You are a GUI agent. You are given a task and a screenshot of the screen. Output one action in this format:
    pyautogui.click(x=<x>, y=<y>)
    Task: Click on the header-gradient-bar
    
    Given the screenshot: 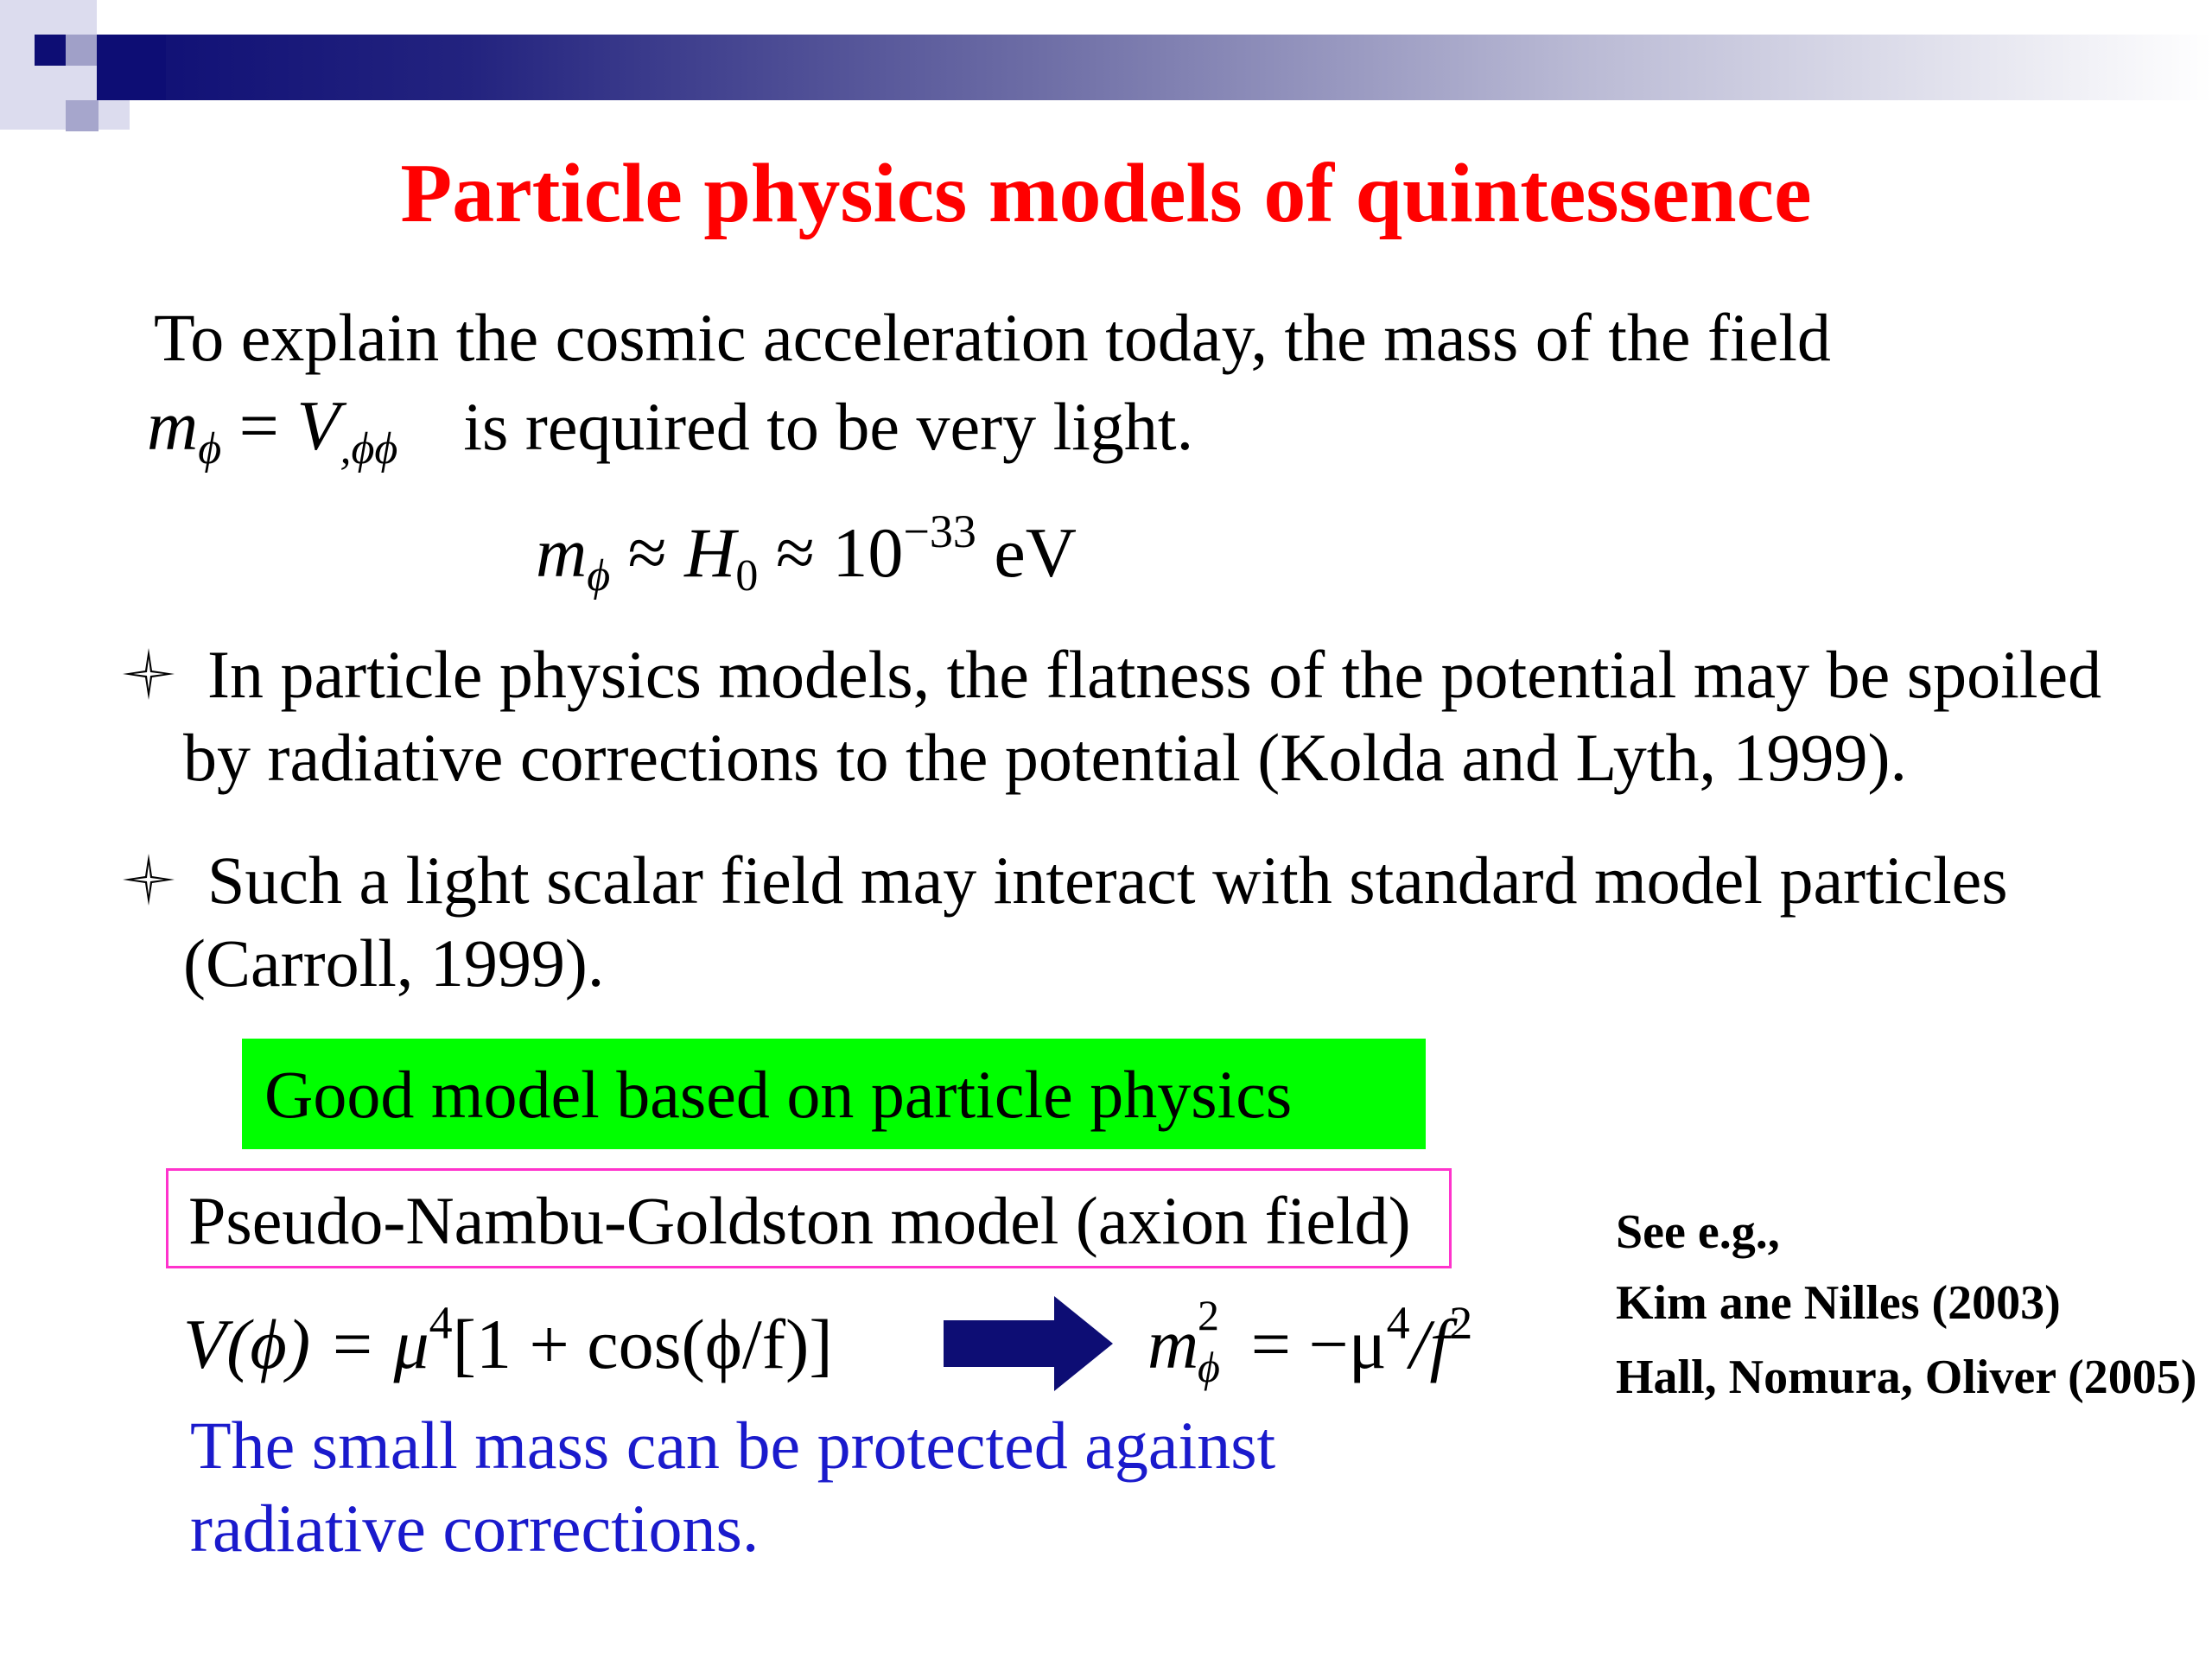 What is the action you would take?
    pyautogui.click(x=1149, y=67)
    